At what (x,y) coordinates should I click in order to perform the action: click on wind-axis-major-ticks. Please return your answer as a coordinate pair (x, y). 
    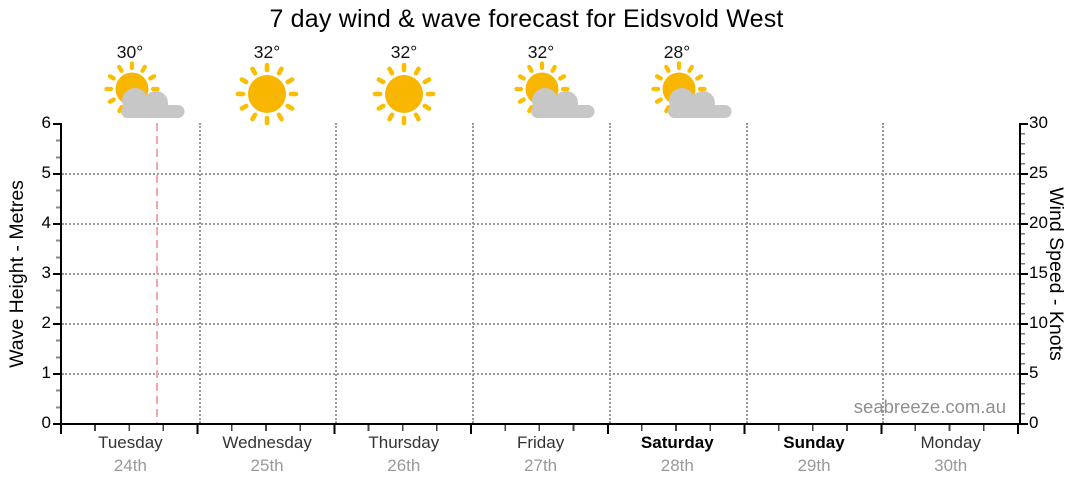
    Looking at the image, I should click on (1024, 274).